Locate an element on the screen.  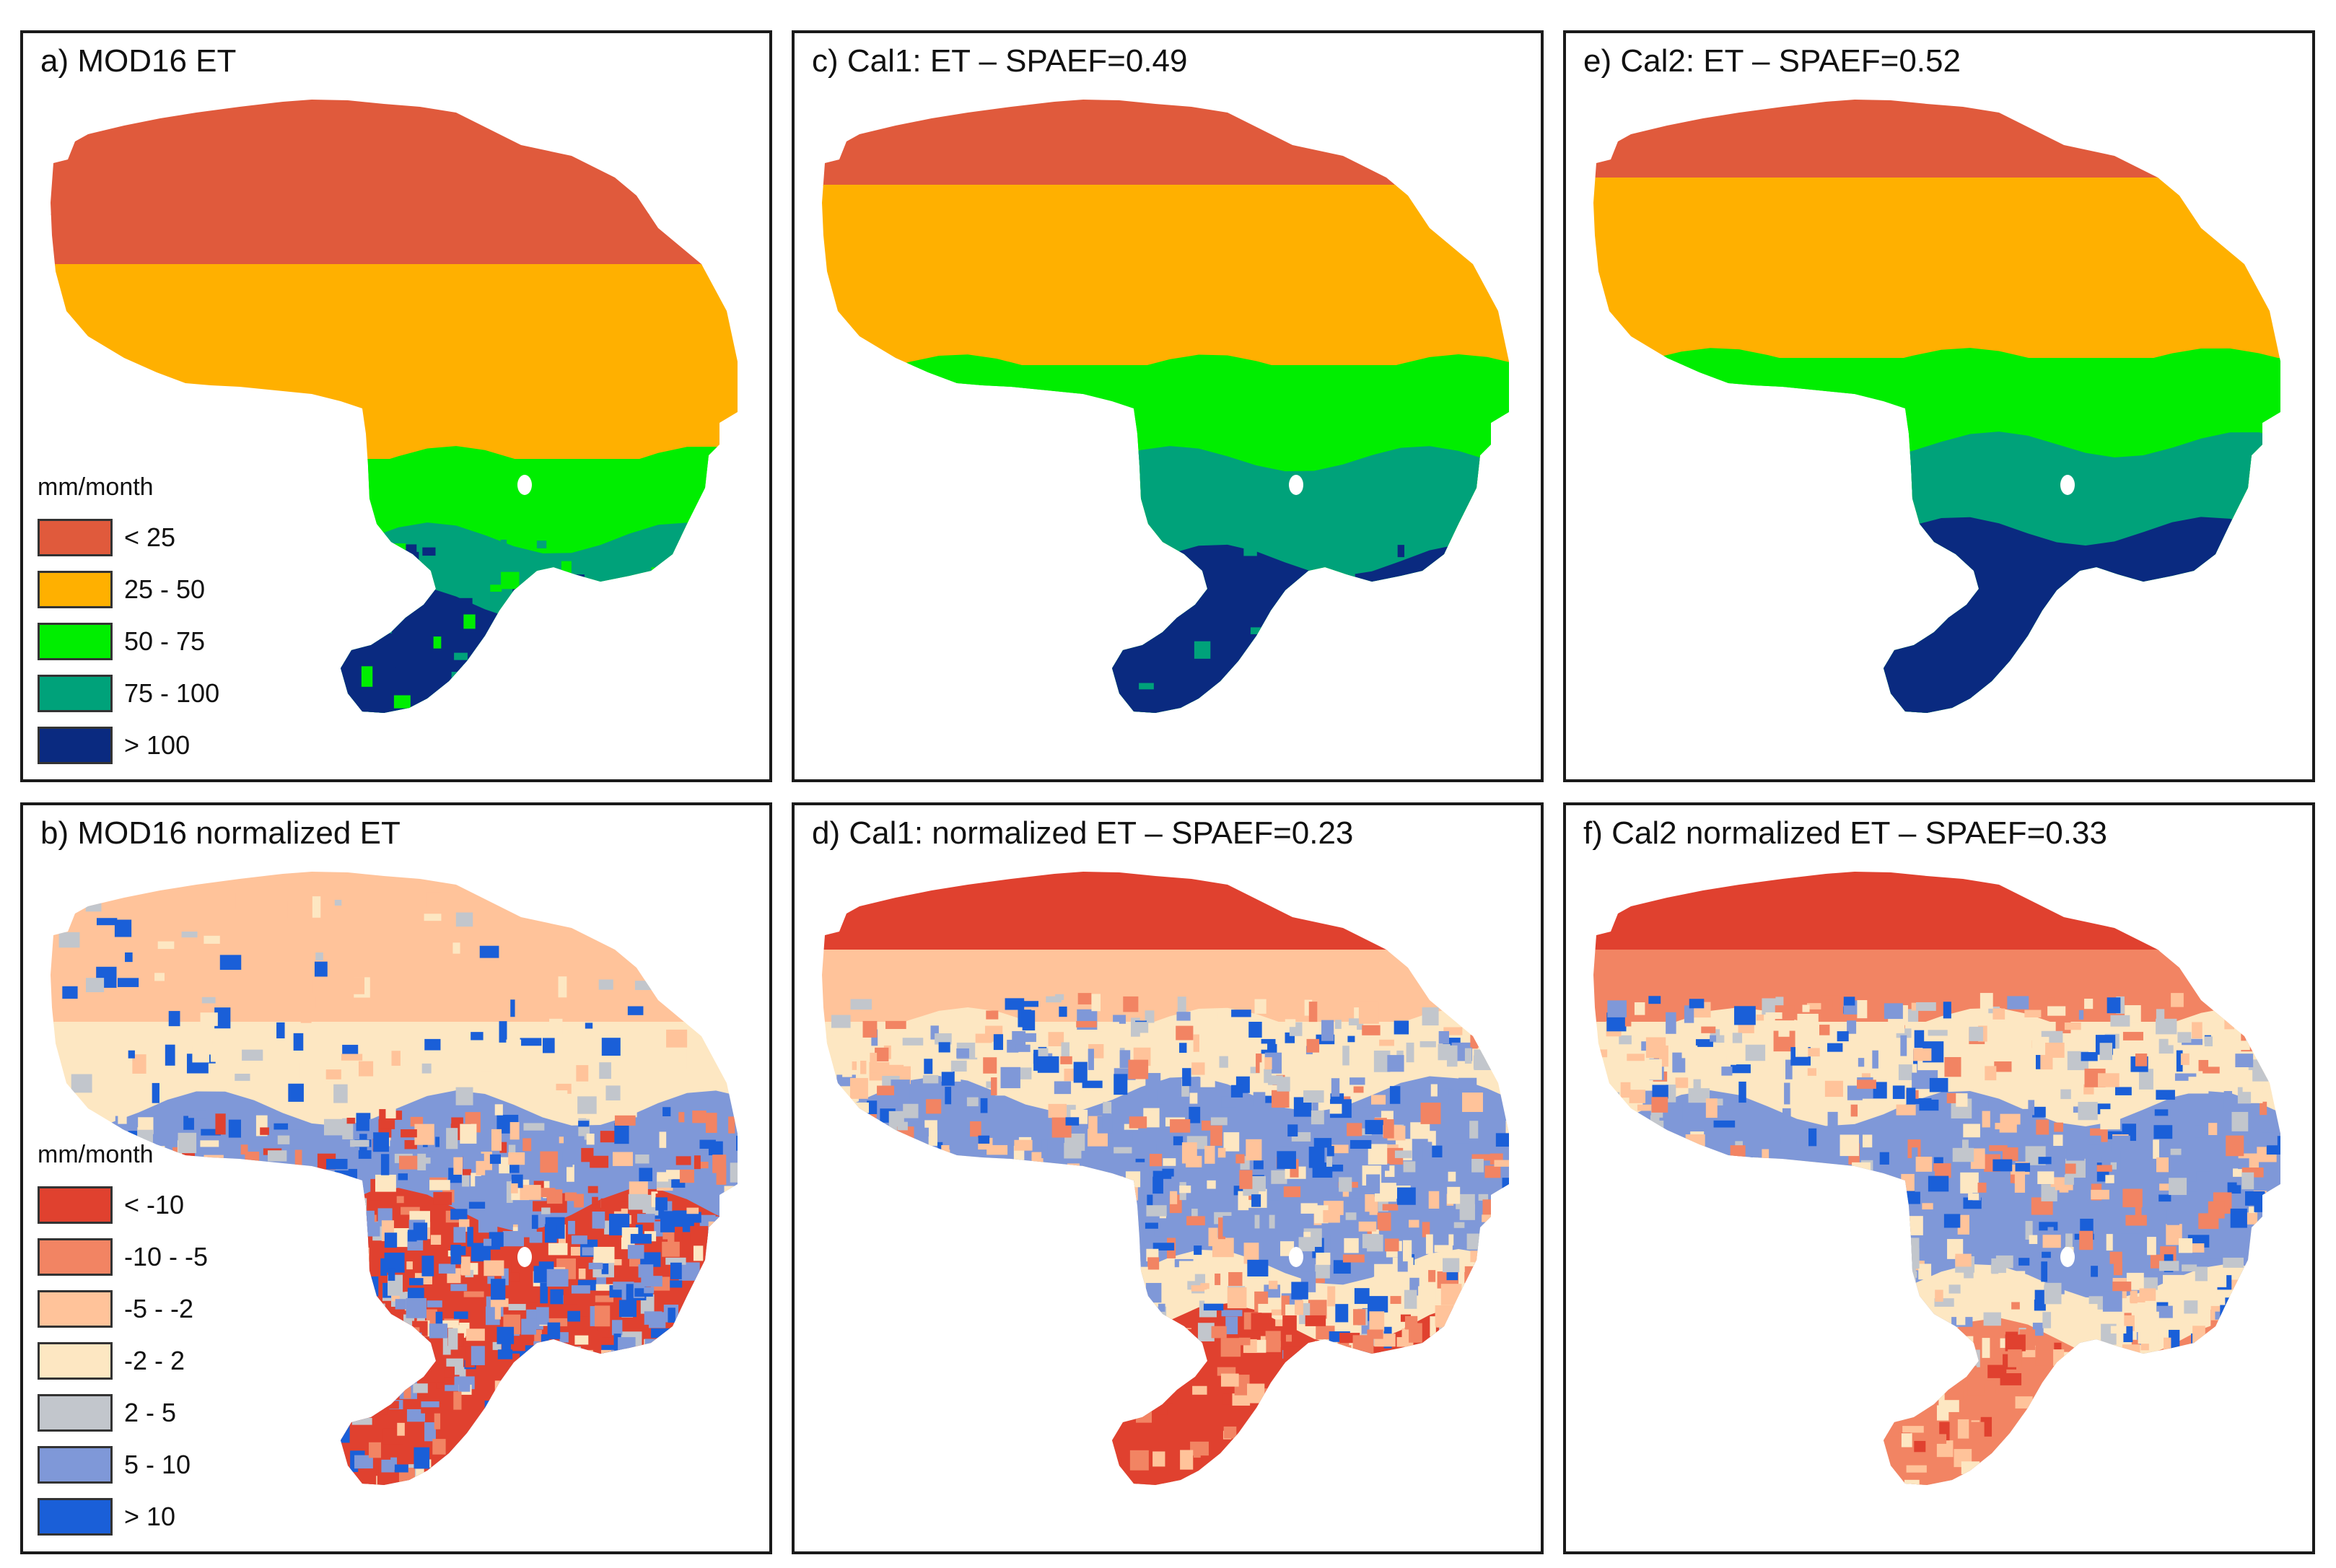
legend-item: 25 - 50 is located at coordinates (128, 590).